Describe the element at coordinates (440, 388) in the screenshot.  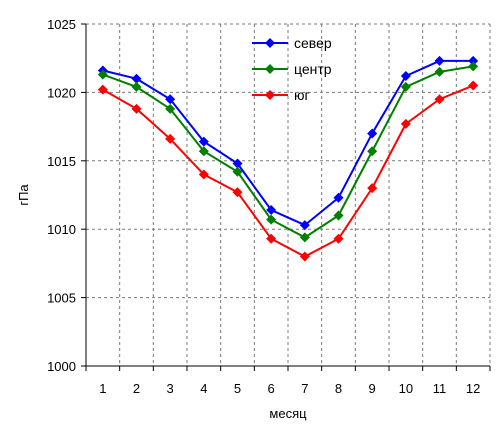
I see `x-tick-label: 11` at that location.